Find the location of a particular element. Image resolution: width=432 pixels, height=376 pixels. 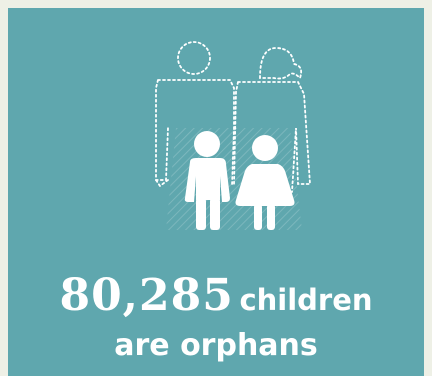

stat-subline: are orphans is located at coordinates (216, 345).